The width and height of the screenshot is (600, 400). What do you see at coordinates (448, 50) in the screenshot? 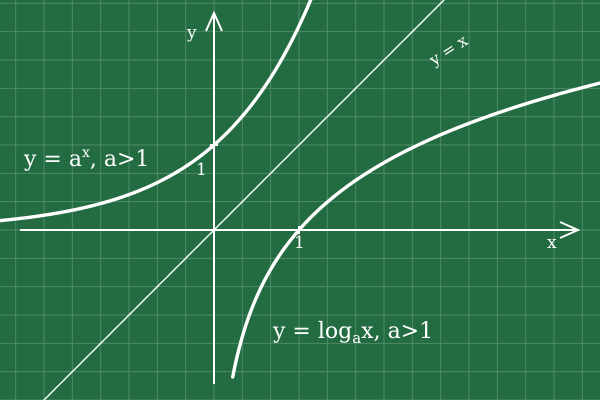
I see `identity-label: y = x` at bounding box center [448, 50].